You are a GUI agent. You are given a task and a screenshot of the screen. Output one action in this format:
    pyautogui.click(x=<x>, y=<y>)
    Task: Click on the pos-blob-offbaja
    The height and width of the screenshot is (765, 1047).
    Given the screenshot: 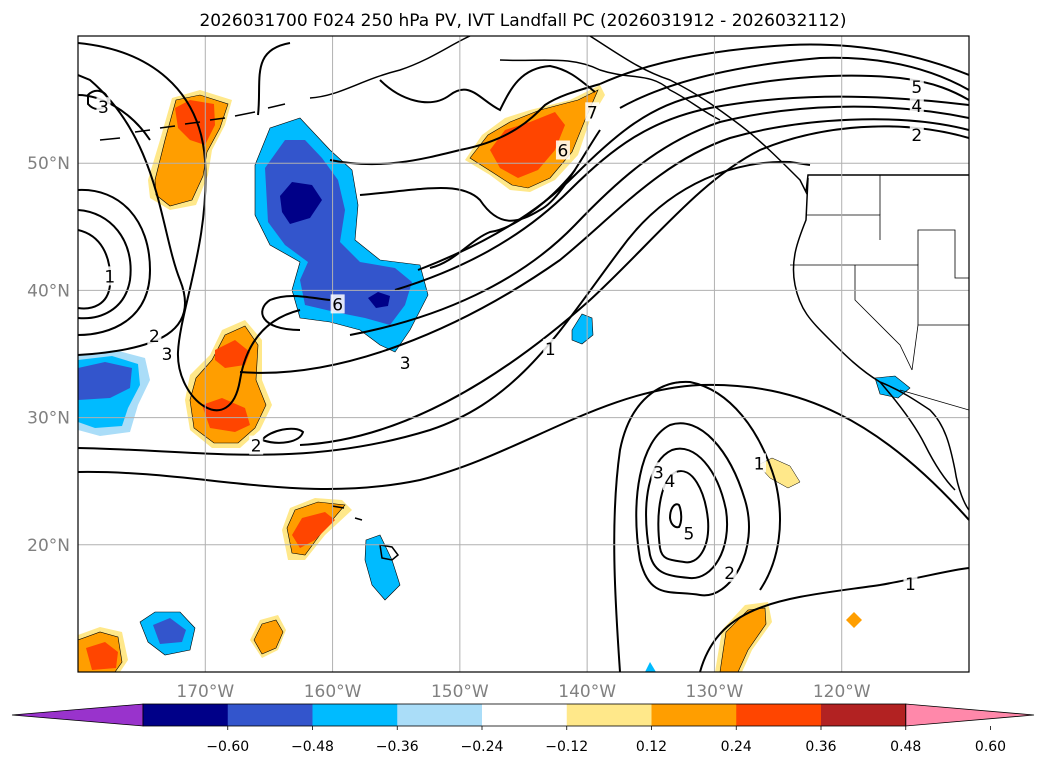 What is the action you would take?
    pyautogui.click(x=779, y=473)
    